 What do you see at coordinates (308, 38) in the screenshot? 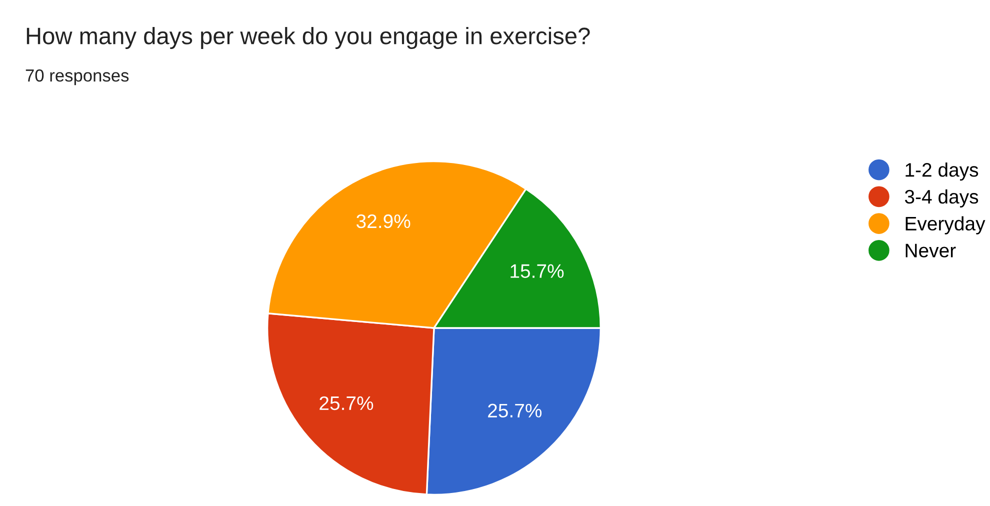
I see `chart-title: How many days per week do you engage in exercise?` at bounding box center [308, 38].